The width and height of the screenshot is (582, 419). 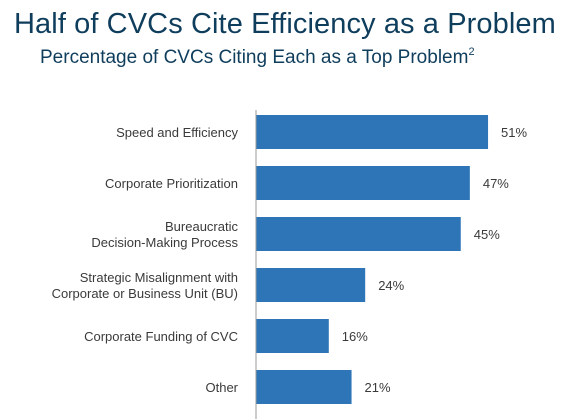 What do you see at coordinates (221, 387) in the screenshot?
I see `category-label-6: Other` at bounding box center [221, 387].